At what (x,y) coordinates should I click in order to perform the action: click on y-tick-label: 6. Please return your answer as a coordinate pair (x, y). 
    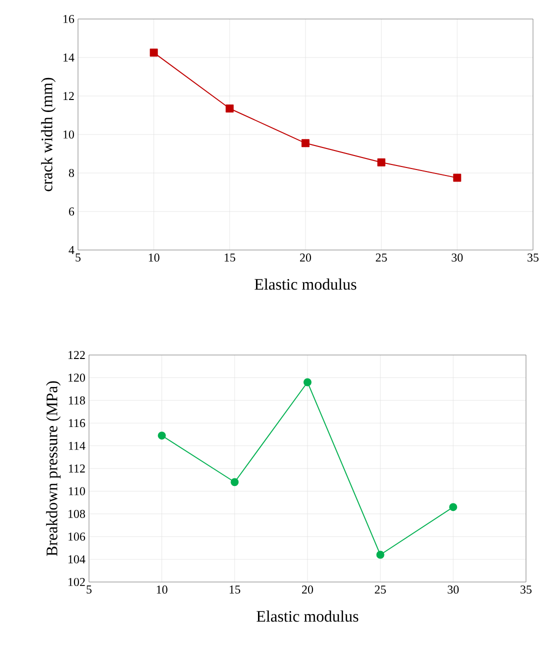
    Looking at the image, I should click on (71, 211).